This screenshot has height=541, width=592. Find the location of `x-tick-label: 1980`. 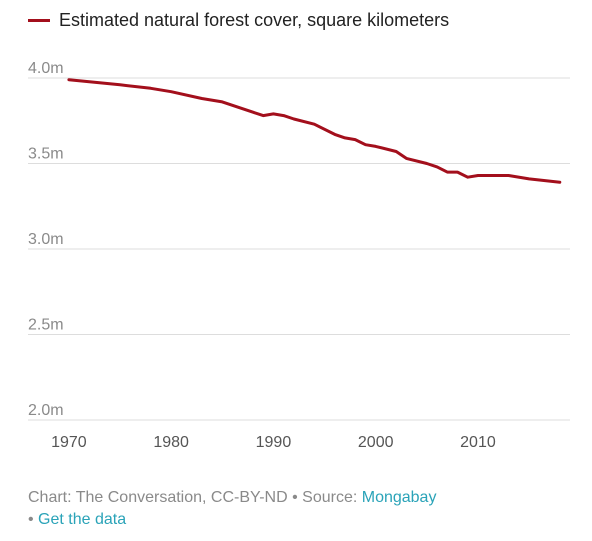

x-tick-label: 1980 is located at coordinates (171, 442).